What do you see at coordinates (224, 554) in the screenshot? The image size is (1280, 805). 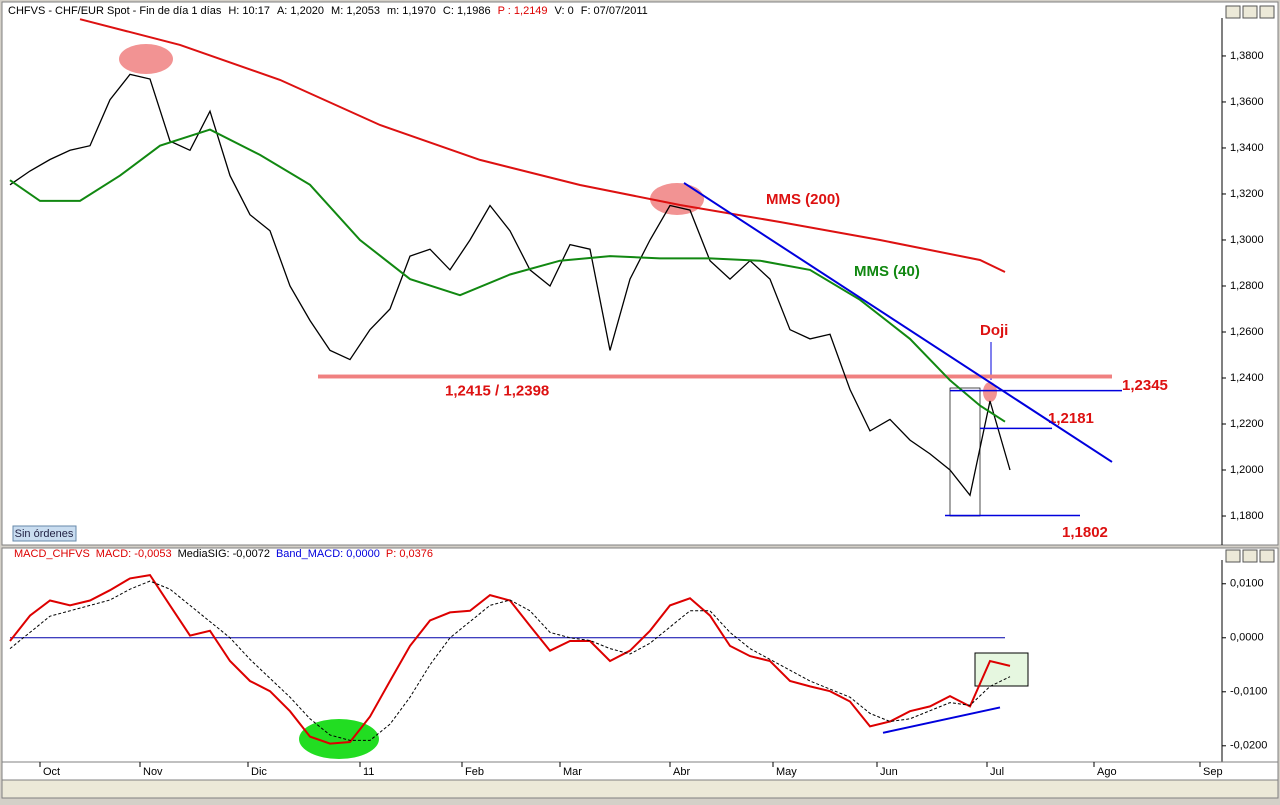 I see `macd-header-text: MediaSIG: -0,0072` at bounding box center [224, 554].